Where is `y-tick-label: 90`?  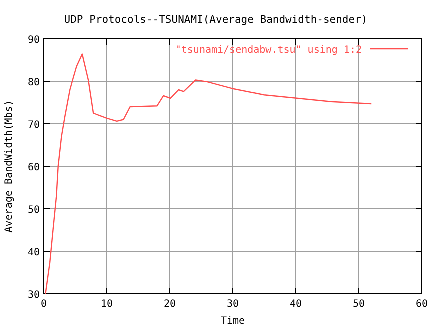
y-tick-label: 90 is located at coordinates (34, 40).